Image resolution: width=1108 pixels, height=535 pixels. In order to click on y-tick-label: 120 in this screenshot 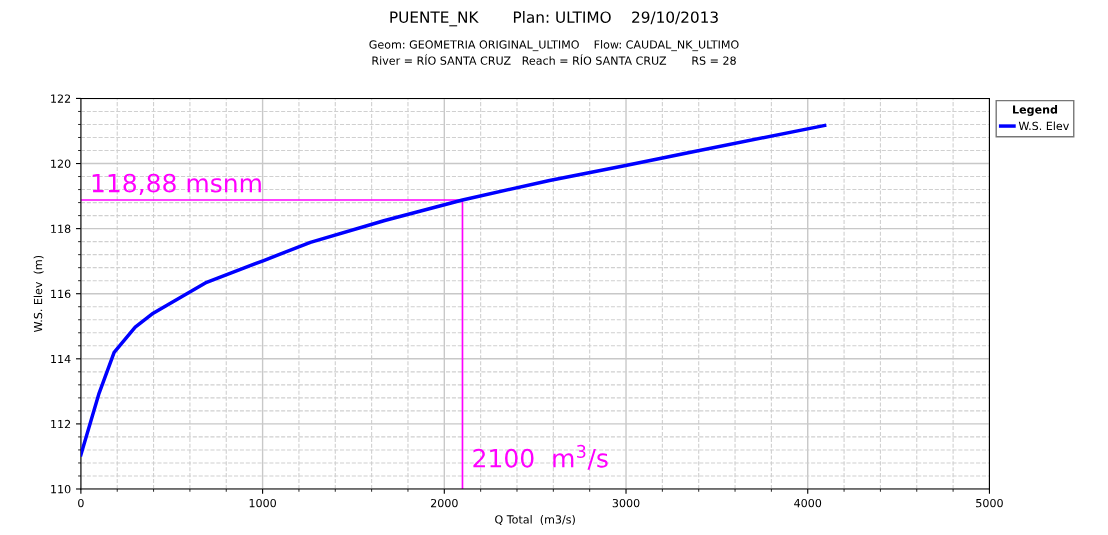, I will do `click(61, 163)`.